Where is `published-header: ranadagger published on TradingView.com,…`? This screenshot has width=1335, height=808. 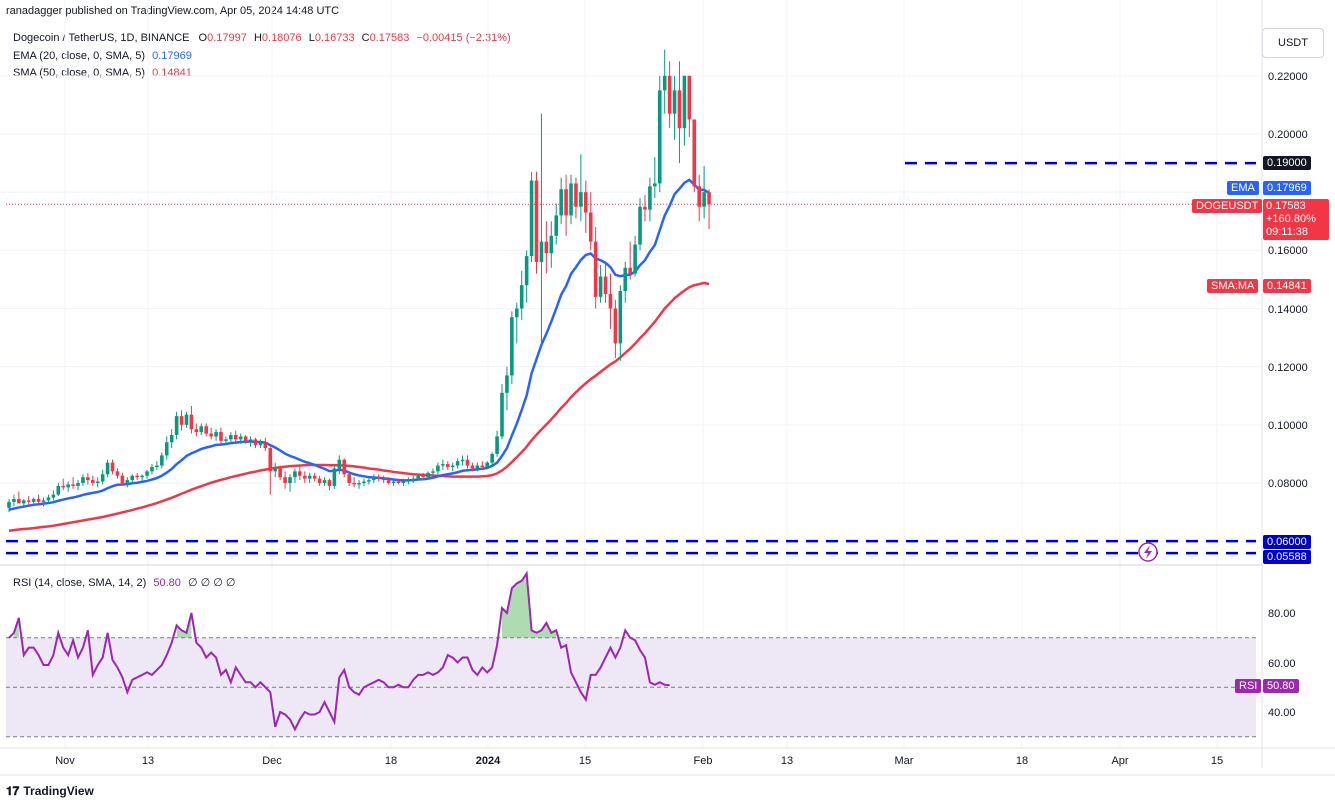 published-header: ranadagger published on TradingView.com,… is located at coordinates (173, 11).